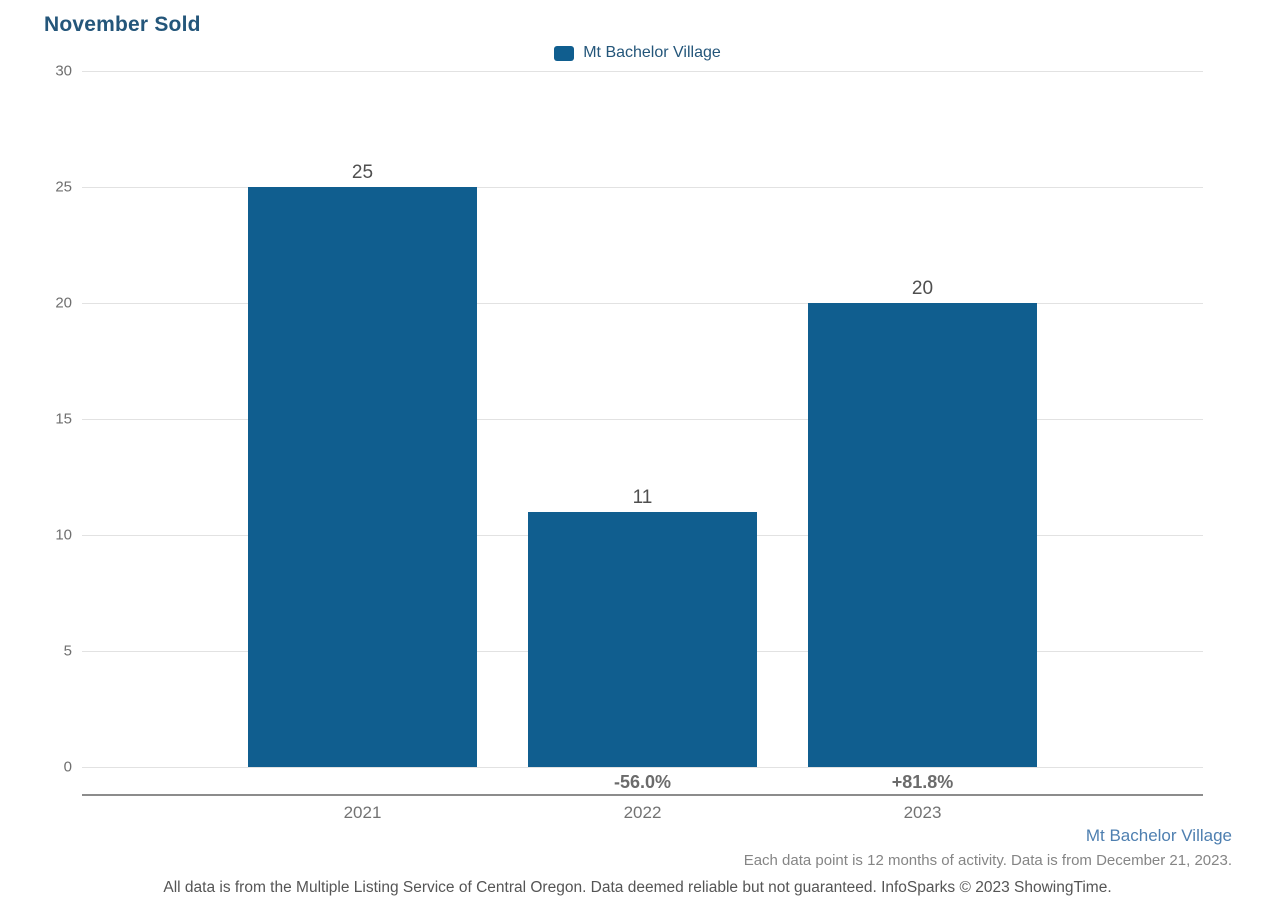  I want to click on legend-label: Mt Bachelor Village, so click(652, 52).